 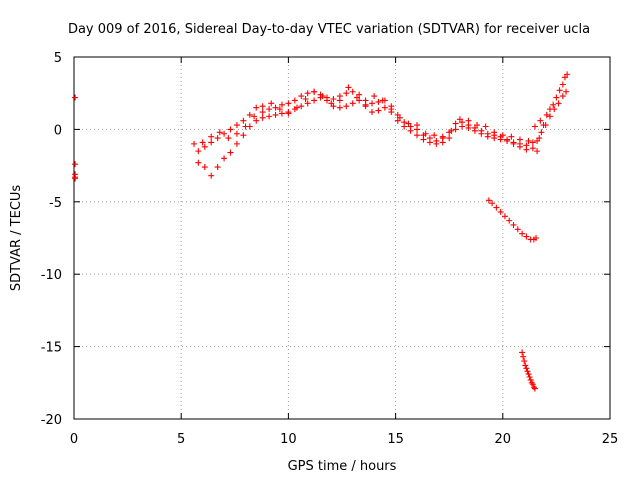 What do you see at coordinates (344, 439) in the screenshot?
I see `x-tick-labels: 0 5 10 15 20 25` at bounding box center [344, 439].